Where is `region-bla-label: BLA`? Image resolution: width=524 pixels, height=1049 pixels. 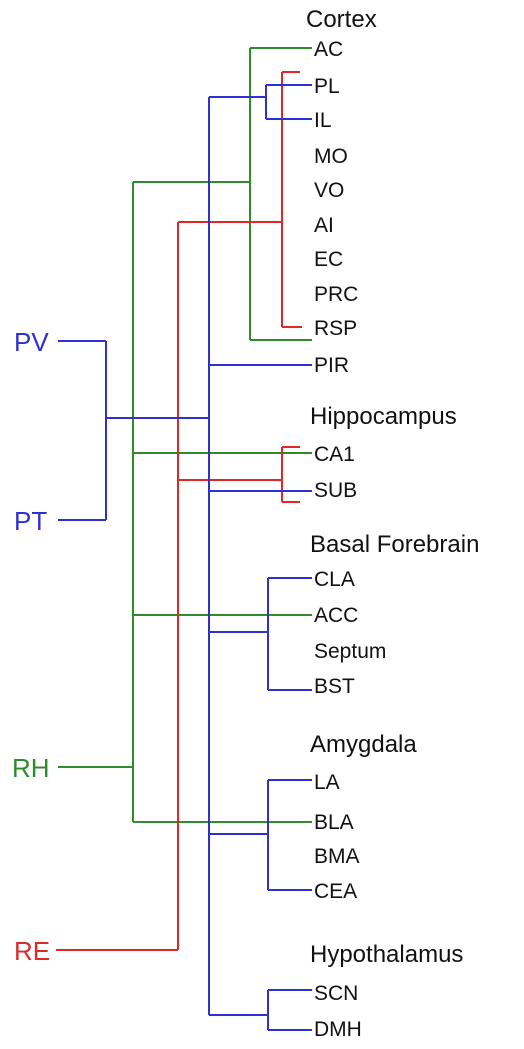
region-bla-label: BLA is located at coordinates (334, 822).